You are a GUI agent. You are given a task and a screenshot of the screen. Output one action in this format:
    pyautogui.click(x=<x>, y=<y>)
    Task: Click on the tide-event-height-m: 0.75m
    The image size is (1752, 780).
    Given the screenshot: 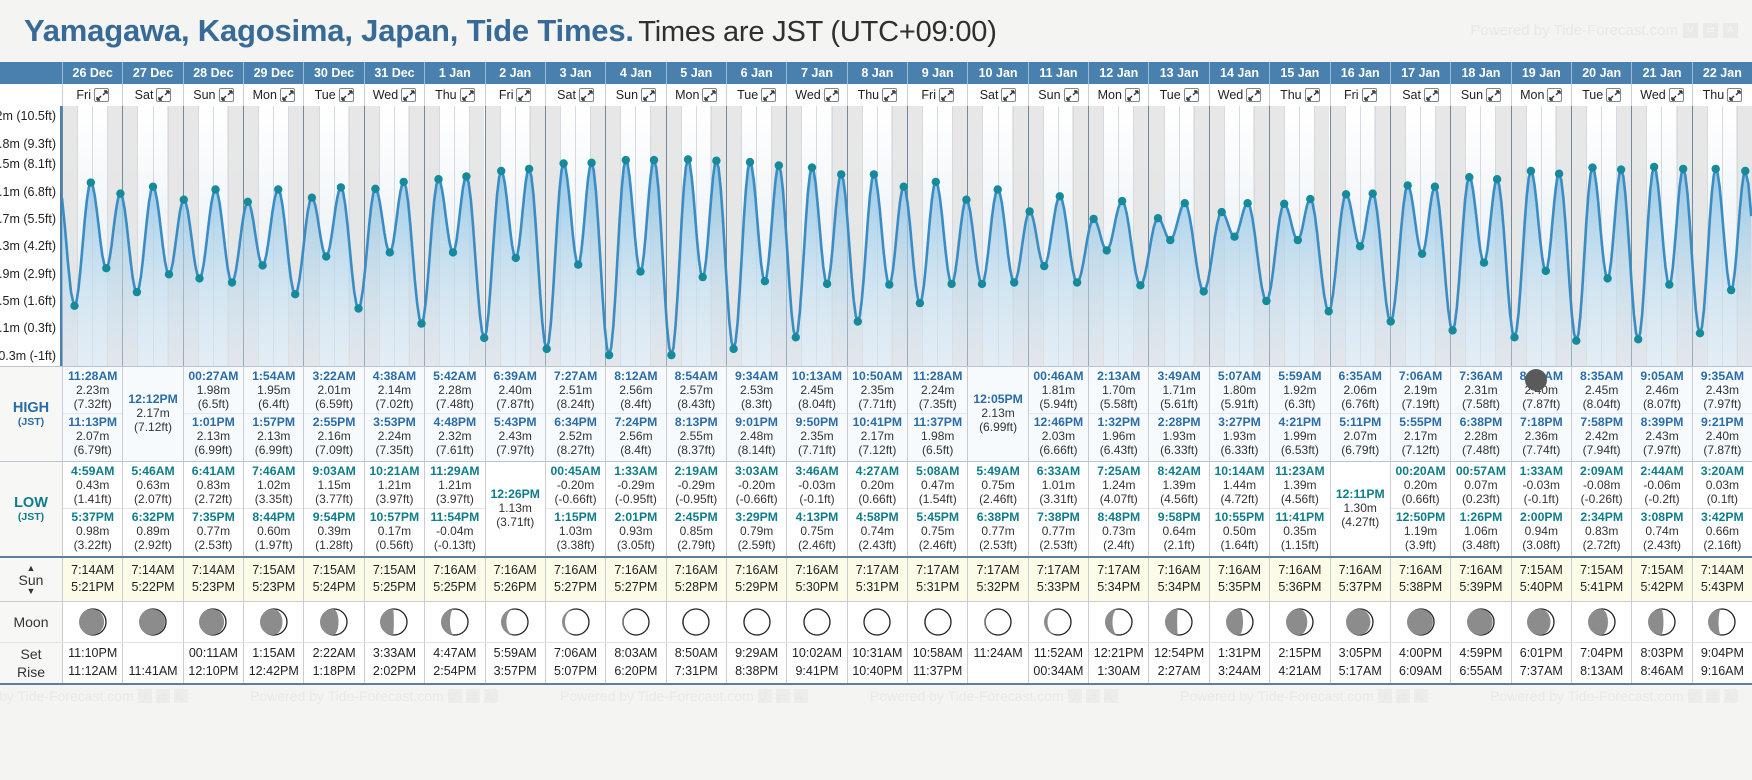 What is the action you would take?
    pyautogui.click(x=998, y=485)
    